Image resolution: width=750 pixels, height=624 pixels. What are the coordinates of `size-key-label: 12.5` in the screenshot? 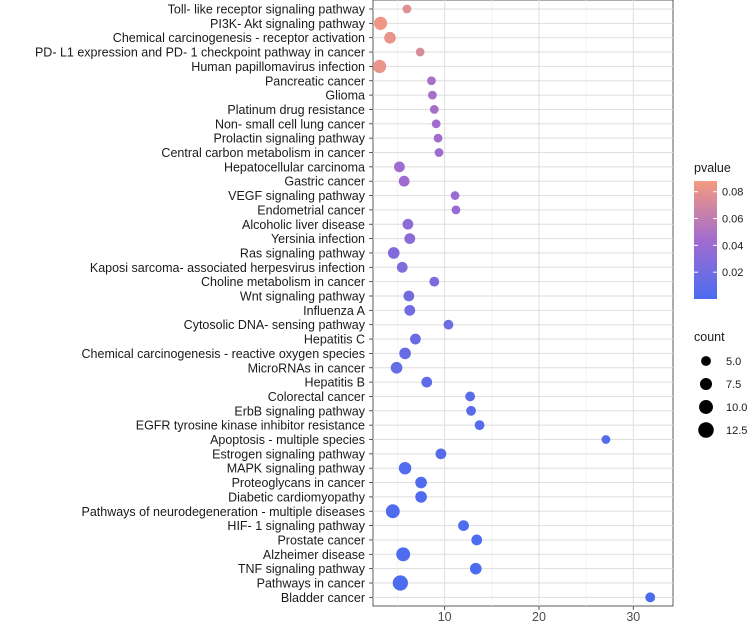 It's located at (736, 431).